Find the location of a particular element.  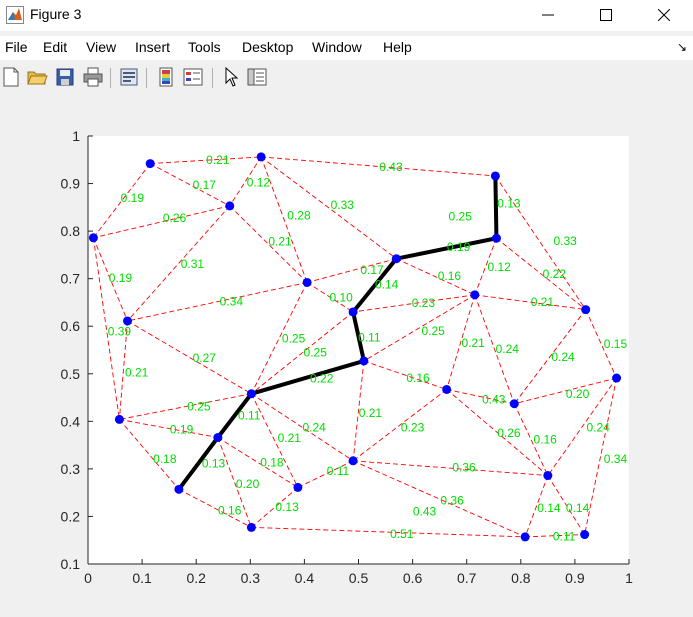

x-tick-label: 0.3 is located at coordinates (251, 578).